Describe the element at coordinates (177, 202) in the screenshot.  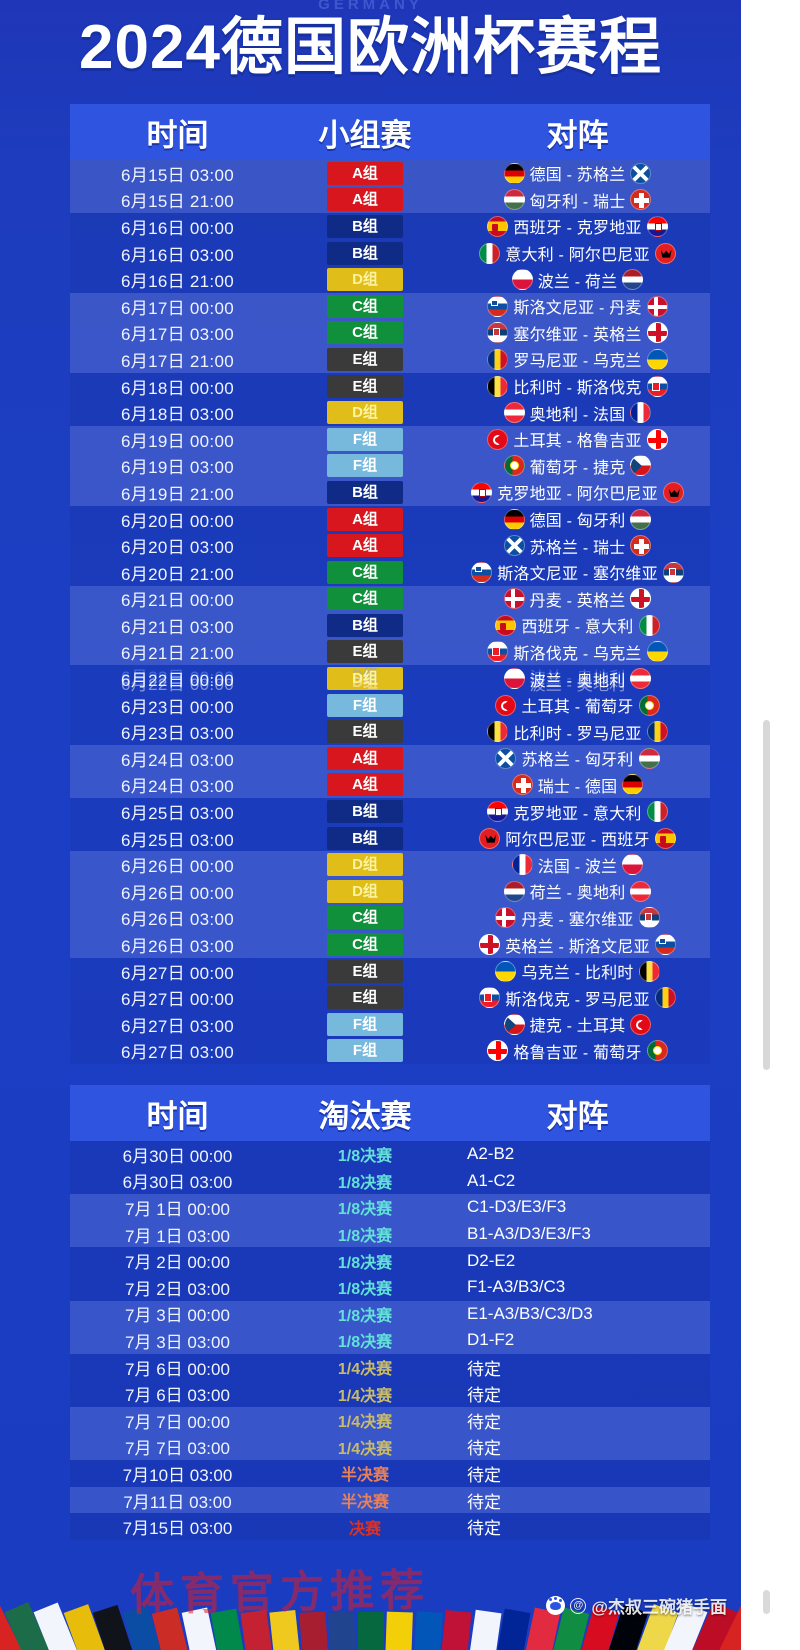
I see `match-time: 6月15日 21:00` at that location.